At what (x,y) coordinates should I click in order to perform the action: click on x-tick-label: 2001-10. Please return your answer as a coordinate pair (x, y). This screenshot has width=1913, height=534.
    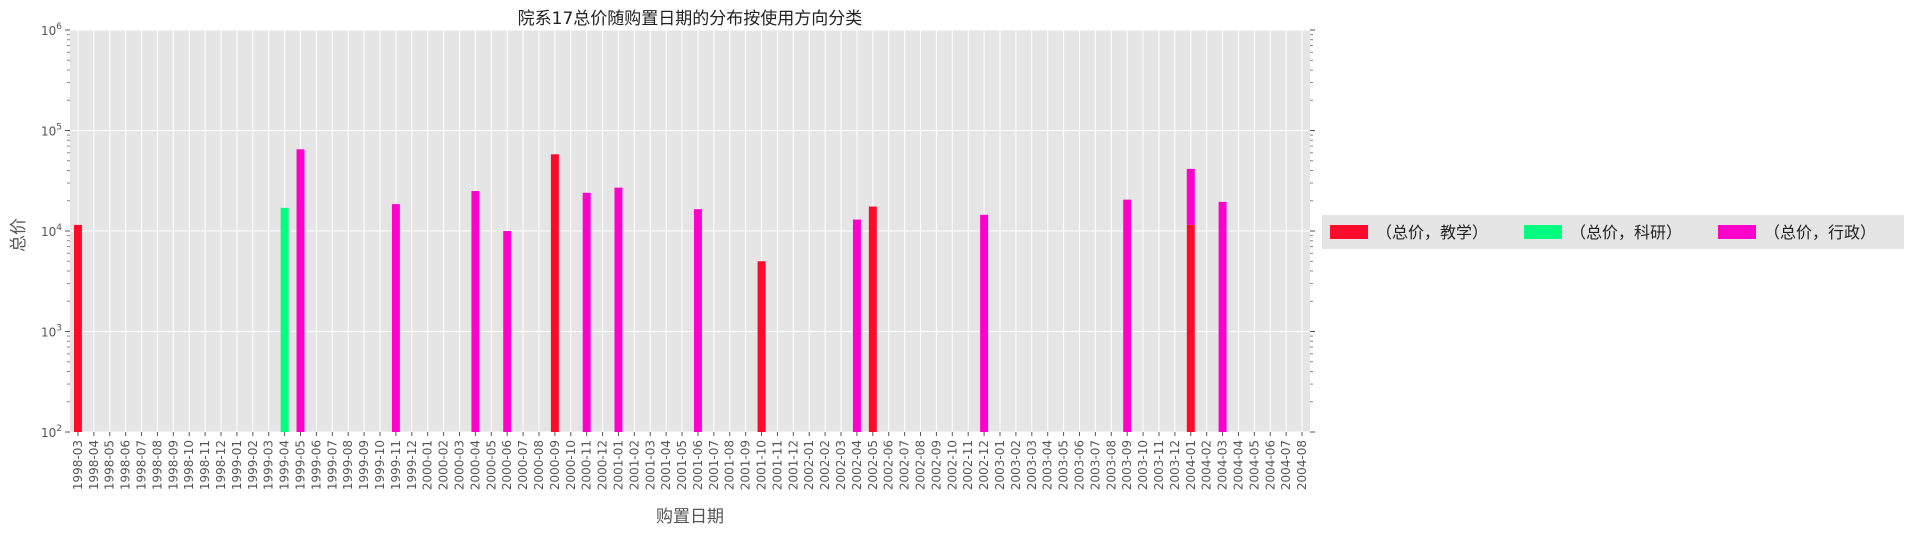
    Looking at the image, I should click on (762, 465).